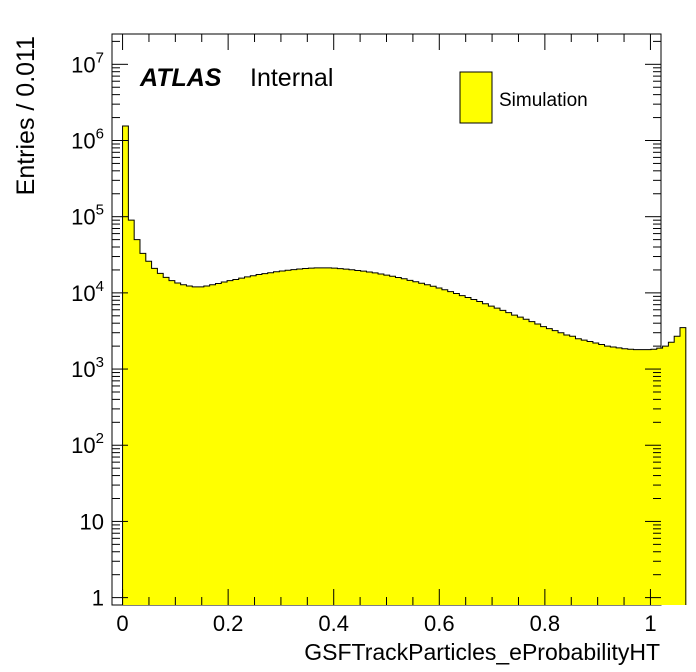 The width and height of the screenshot is (696, 672). What do you see at coordinates (100, 210) in the screenshot?
I see `y-tick-exponent: 5` at bounding box center [100, 210].